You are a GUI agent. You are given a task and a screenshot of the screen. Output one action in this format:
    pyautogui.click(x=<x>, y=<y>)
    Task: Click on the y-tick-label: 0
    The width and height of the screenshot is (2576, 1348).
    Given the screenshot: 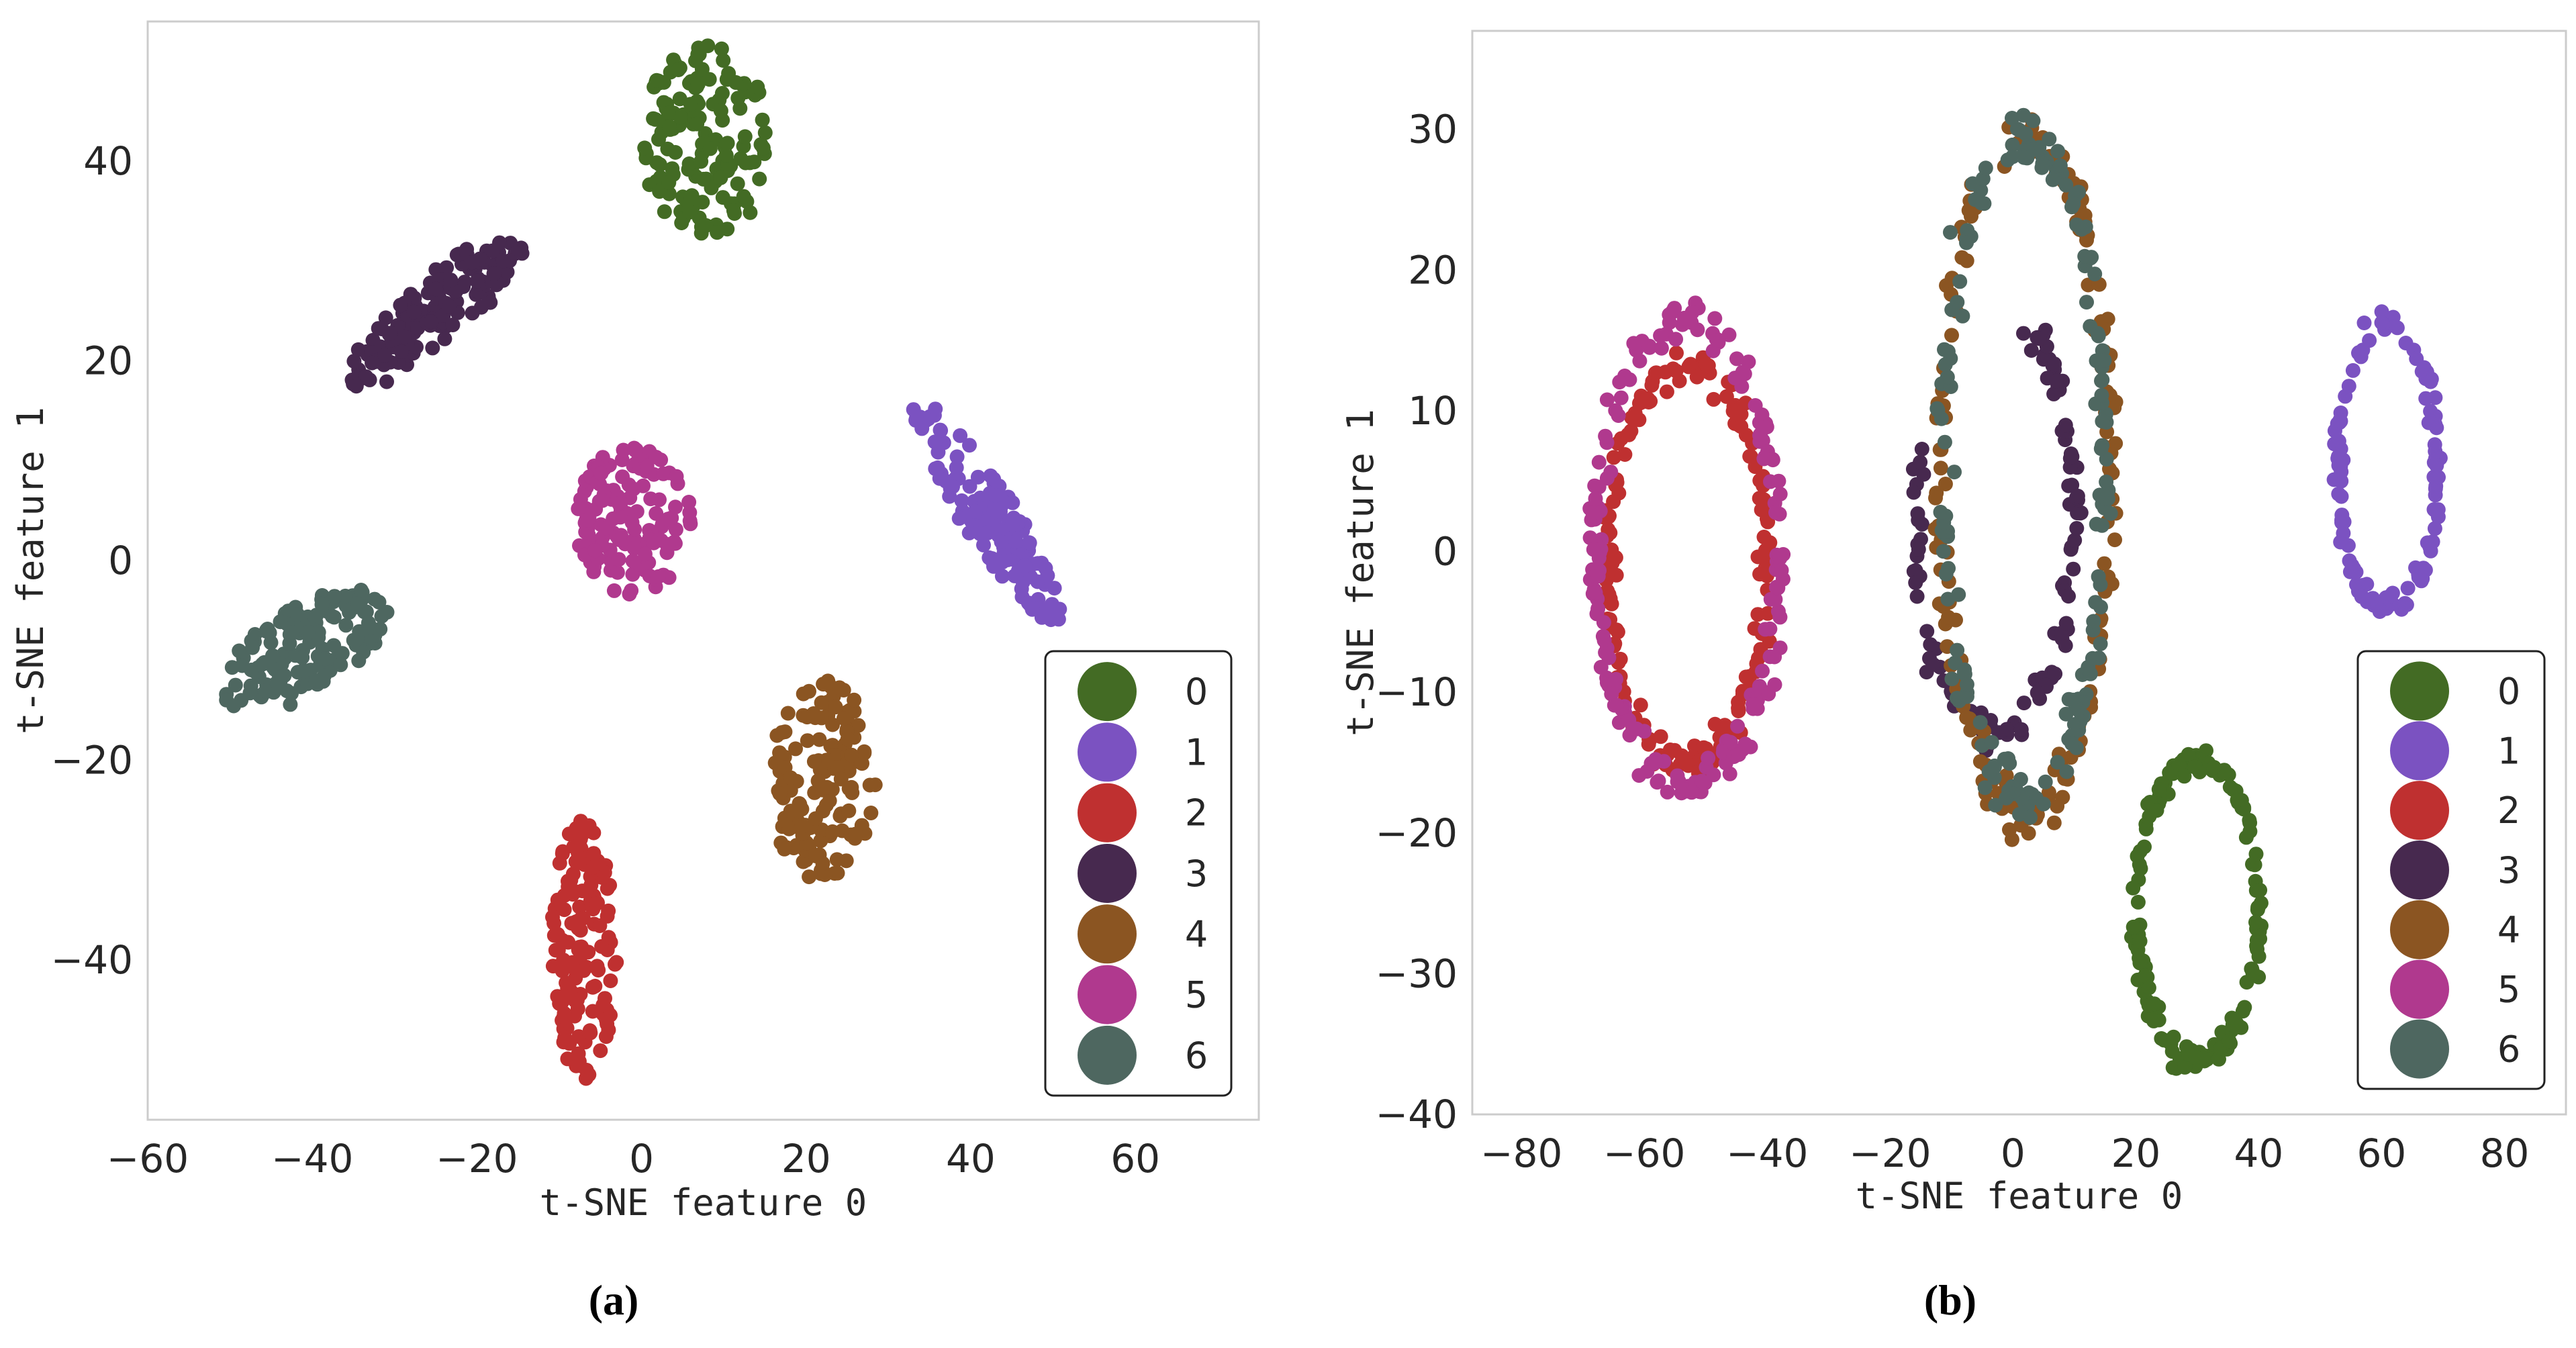 What is the action you would take?
    pyautogui.click(x=120, y=560)
    